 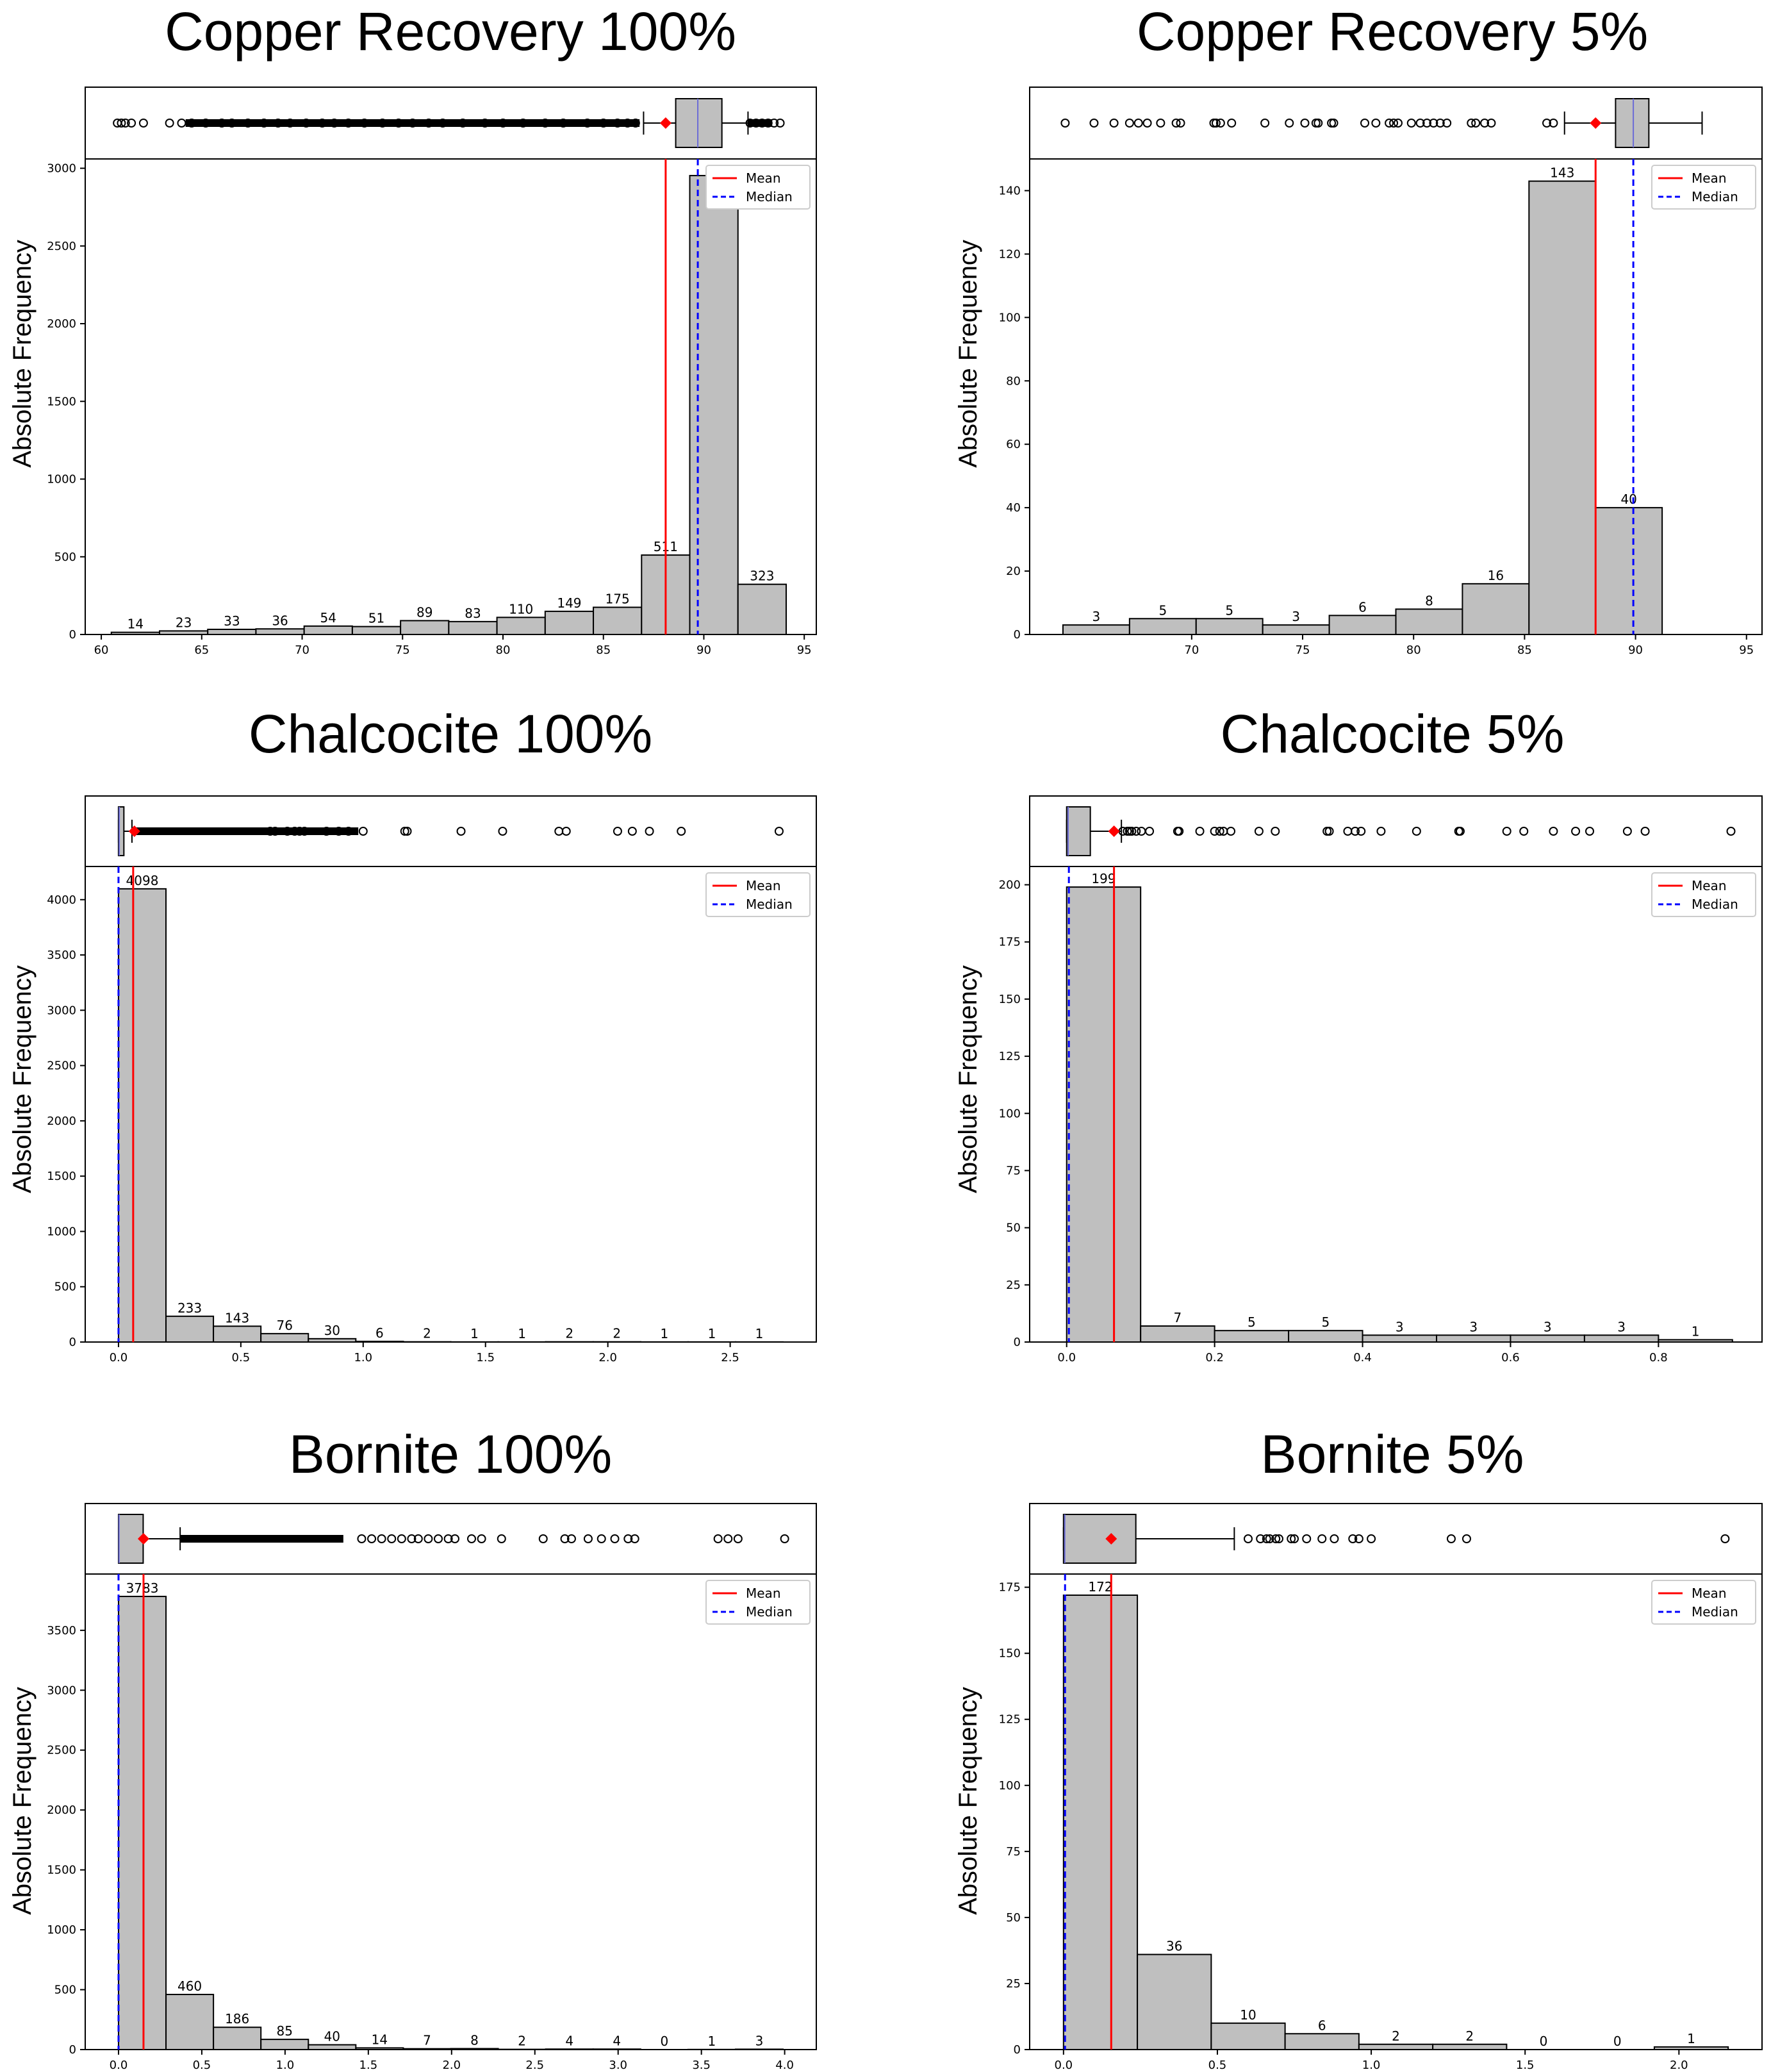 What do you see at coordinates (1010, 999) in the screenshot?
I see `y-tick-label: 150` at bounding box center [1010, 999].